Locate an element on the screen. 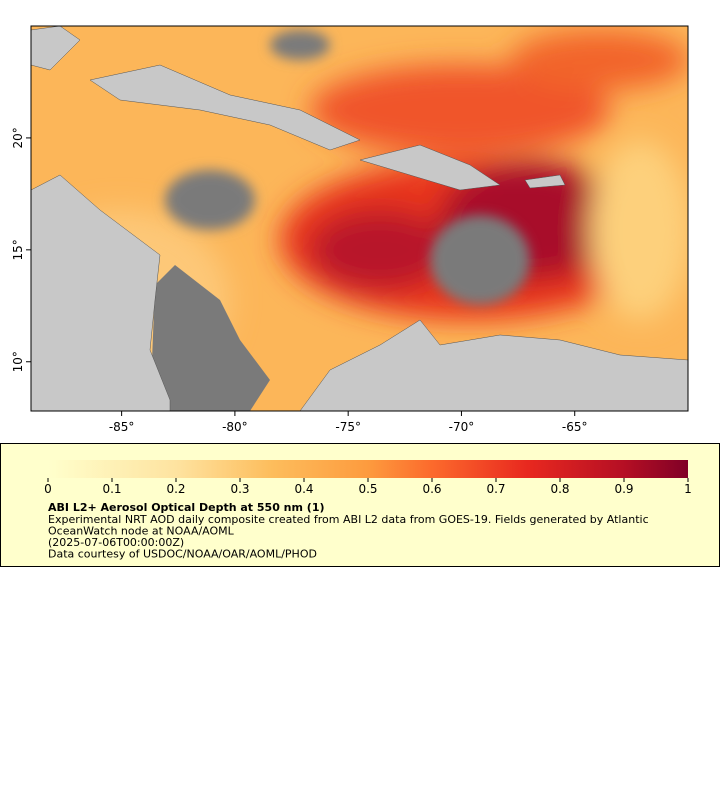 This screenshot has height=800, width=720. y-tick-label: 15° is located at coordinates (18, 249).